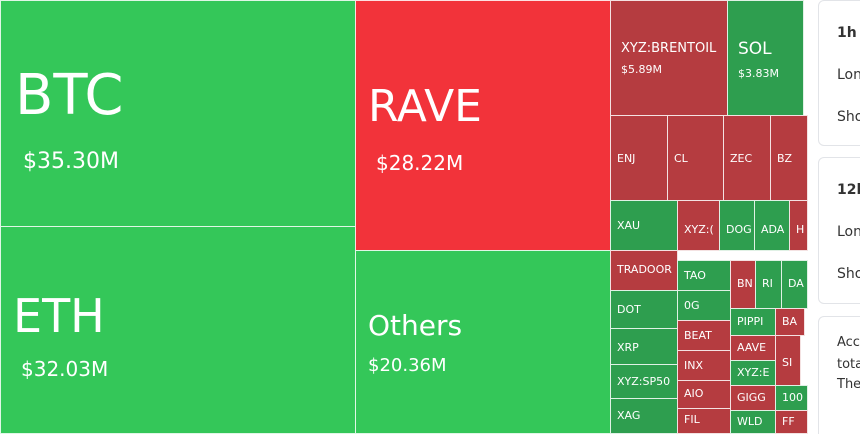  I want to click on treemap-tile: BA, so click(790, 322).